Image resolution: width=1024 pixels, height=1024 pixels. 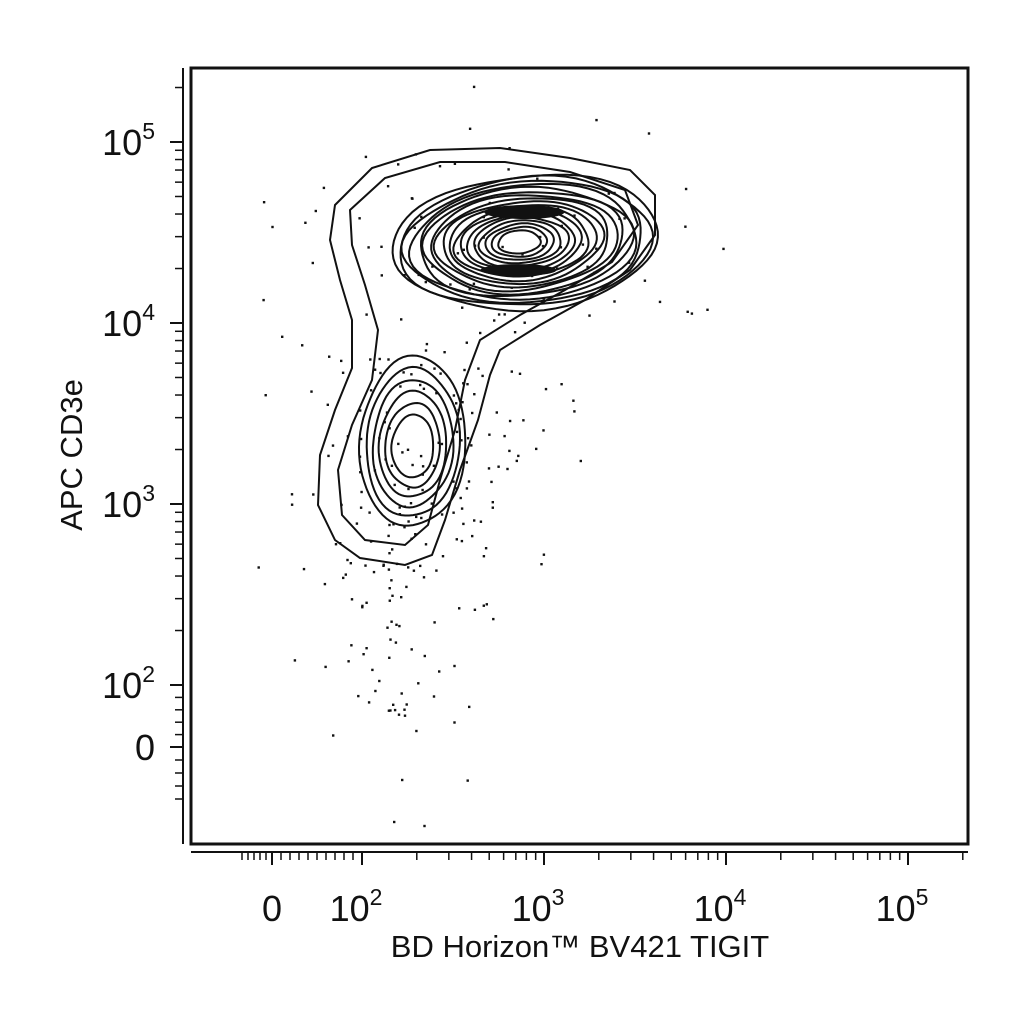 I want to click on x-tick-label: 10³, so click(x=538, y=906).